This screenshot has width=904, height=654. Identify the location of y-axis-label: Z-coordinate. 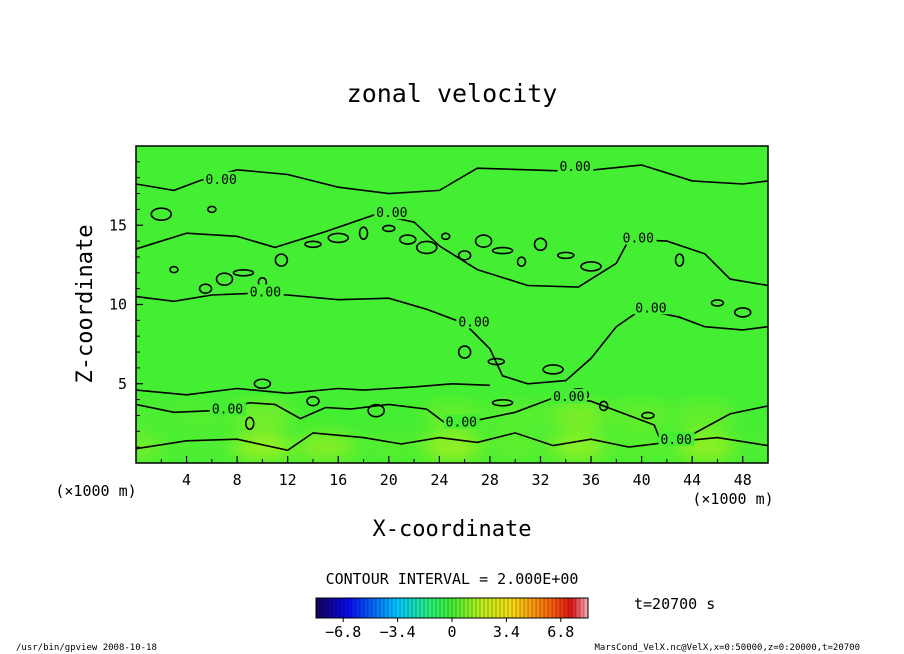
(85, 304).